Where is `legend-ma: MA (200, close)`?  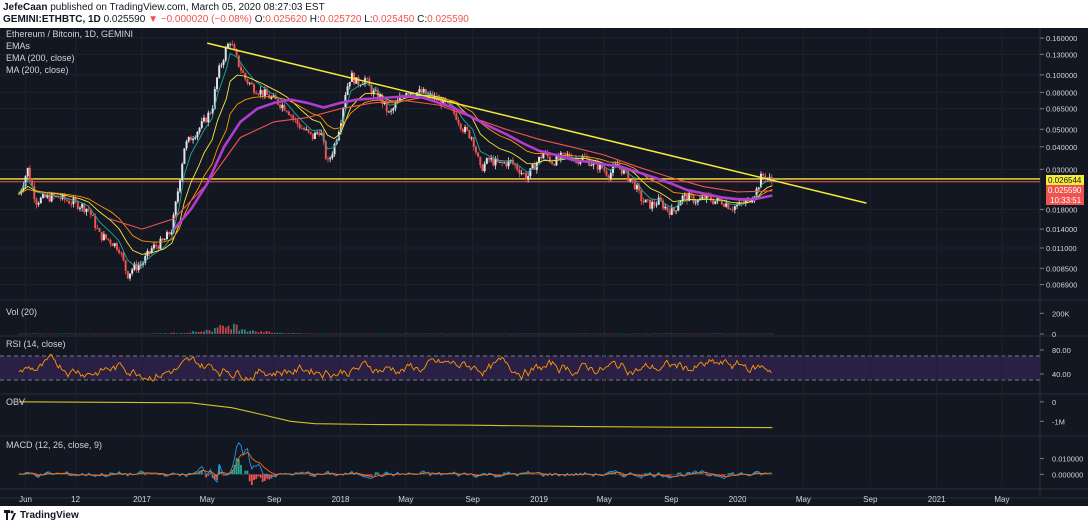
legend-ma: MA (200, close) is located at coordinates (37, 70).